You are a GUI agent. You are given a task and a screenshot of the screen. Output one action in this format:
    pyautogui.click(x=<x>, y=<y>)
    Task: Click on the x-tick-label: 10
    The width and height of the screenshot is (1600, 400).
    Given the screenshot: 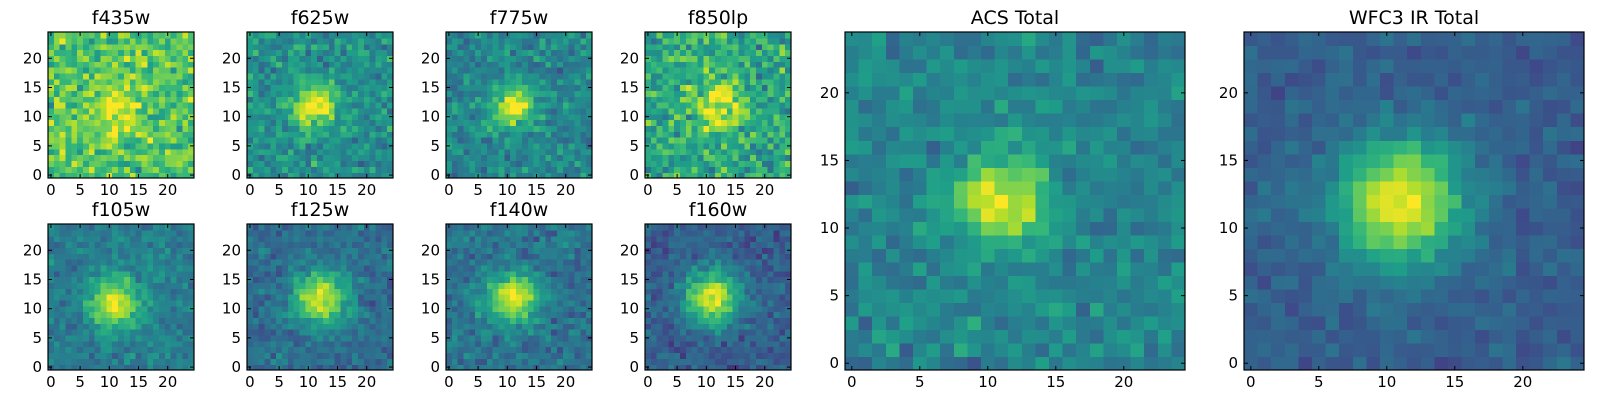 What is the action you would take?
    pyautogui.click(x=308, y=382)
    